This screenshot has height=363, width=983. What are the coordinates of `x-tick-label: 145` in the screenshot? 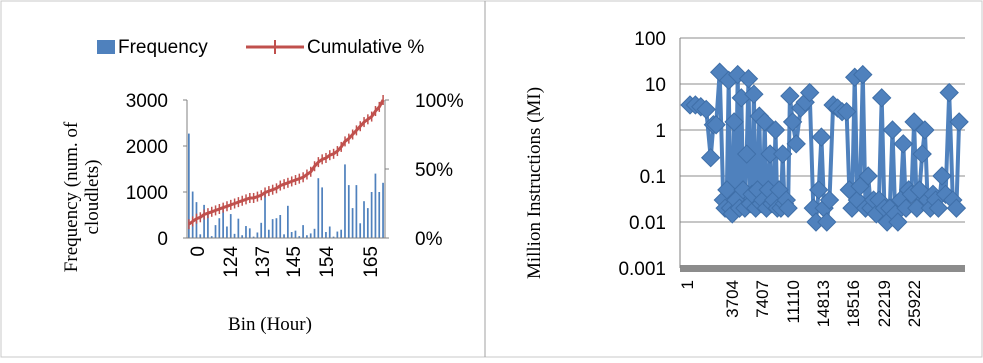 It's located at (294, 262).